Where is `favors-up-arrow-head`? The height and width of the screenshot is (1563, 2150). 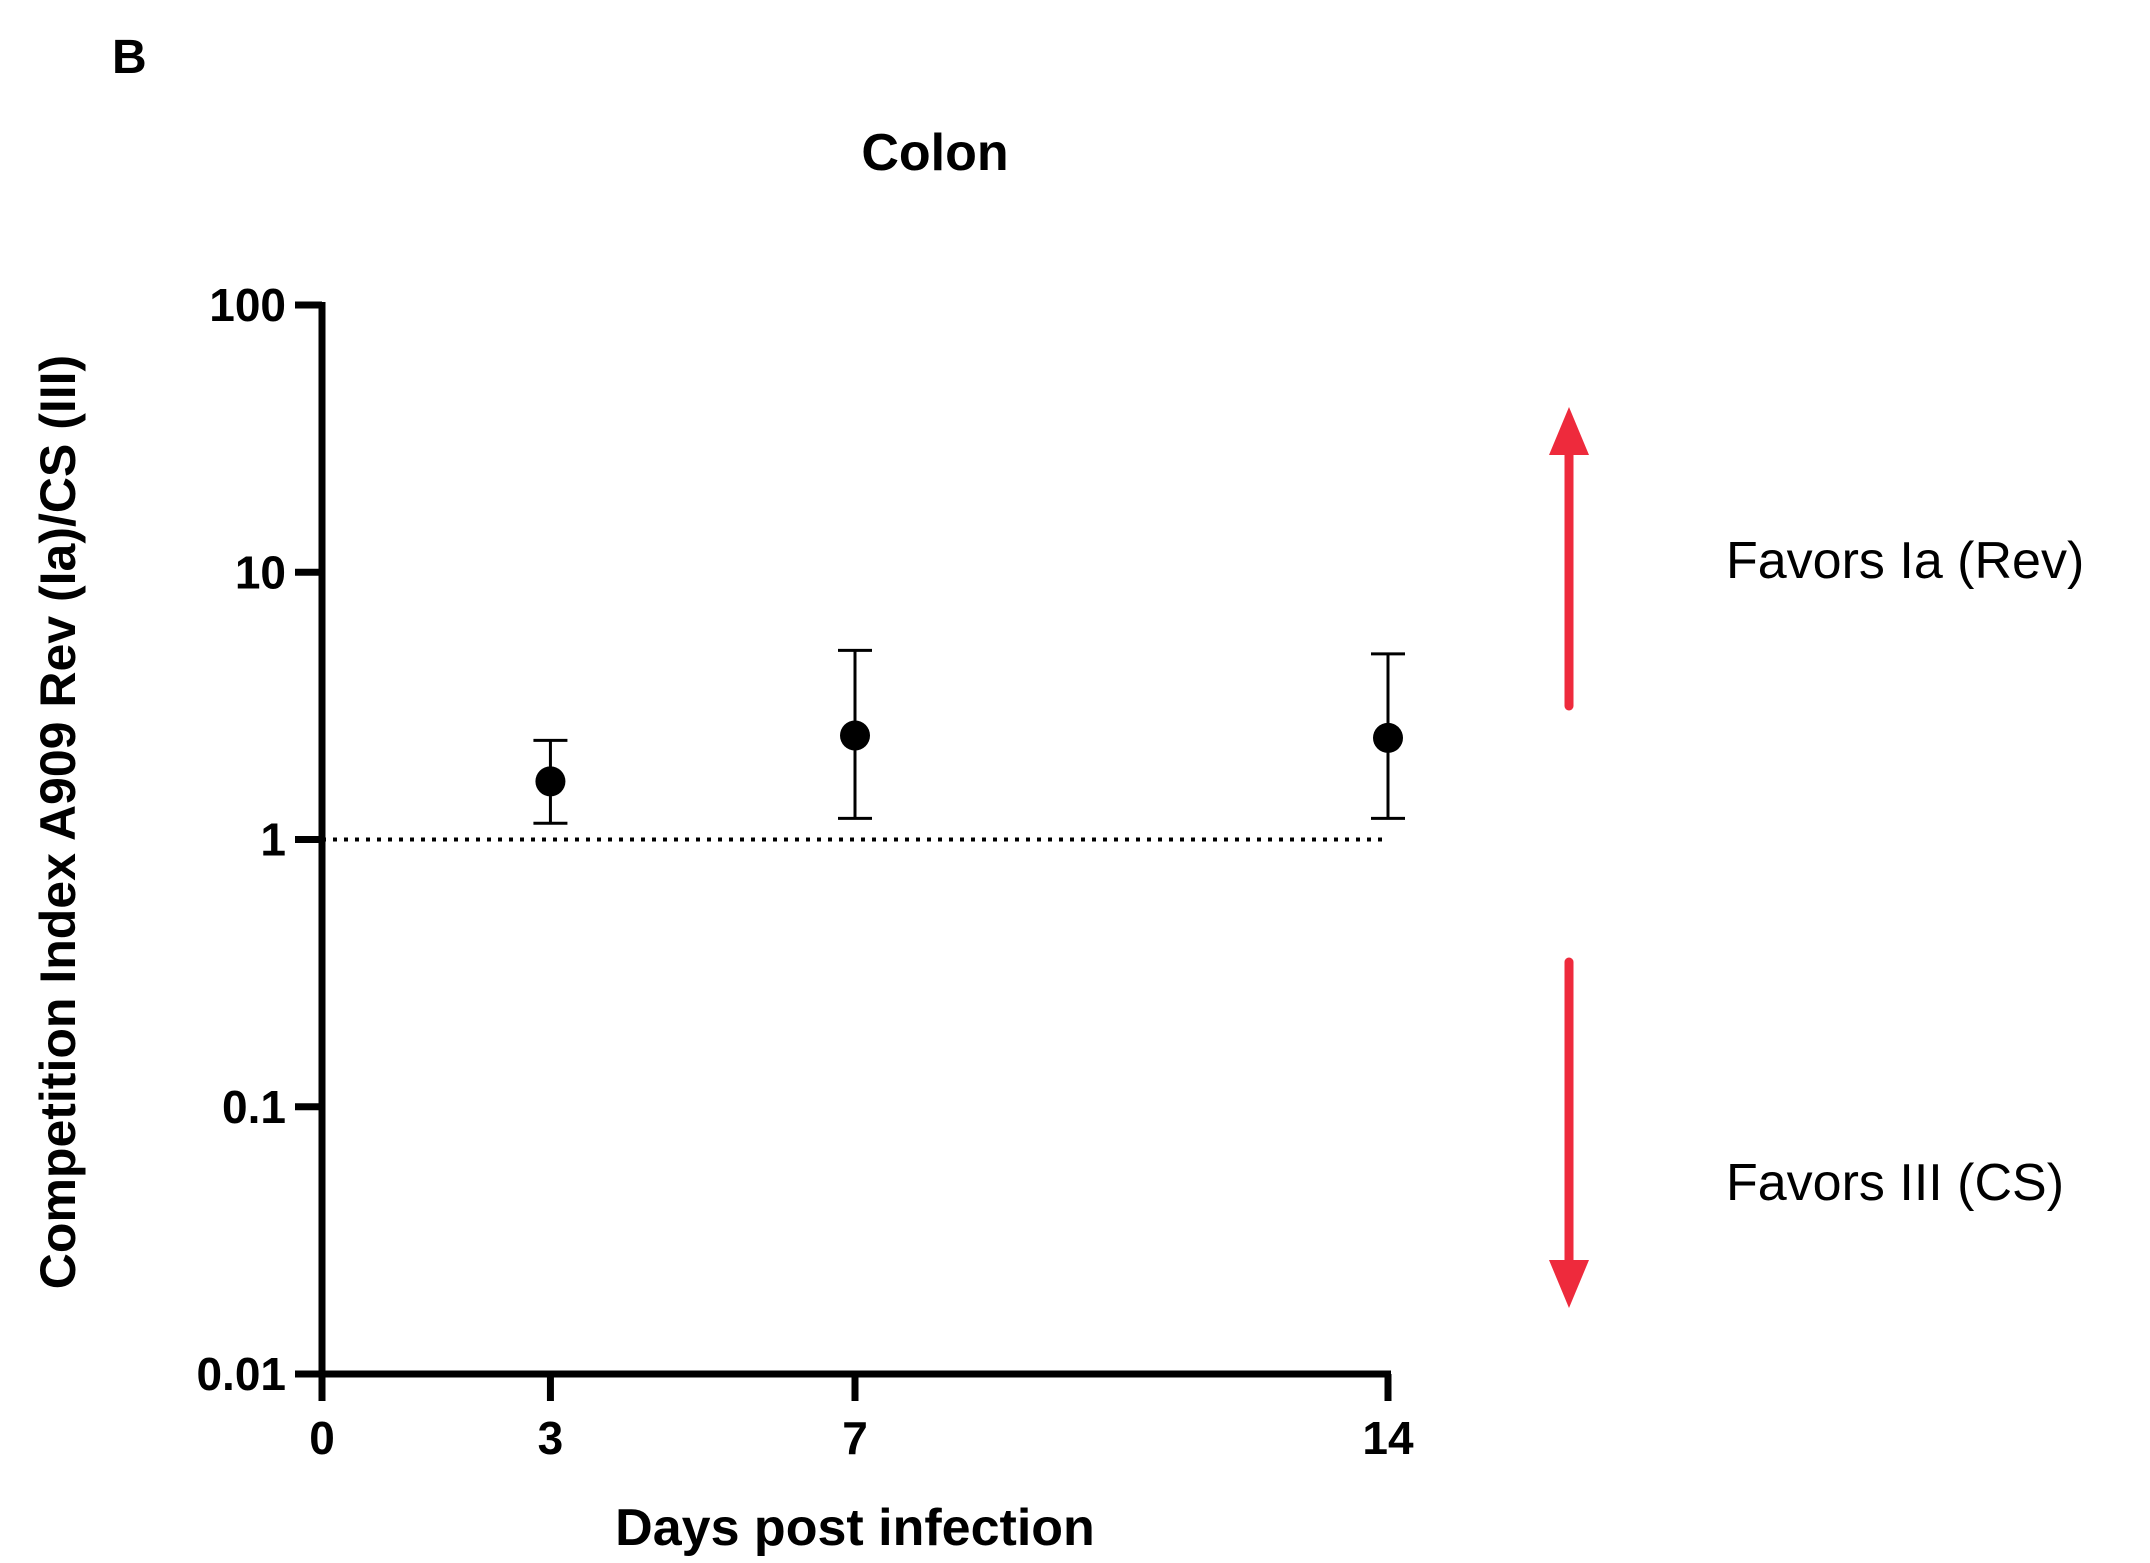 favors-up-arrow-head is located at coordinates (1569, 431).